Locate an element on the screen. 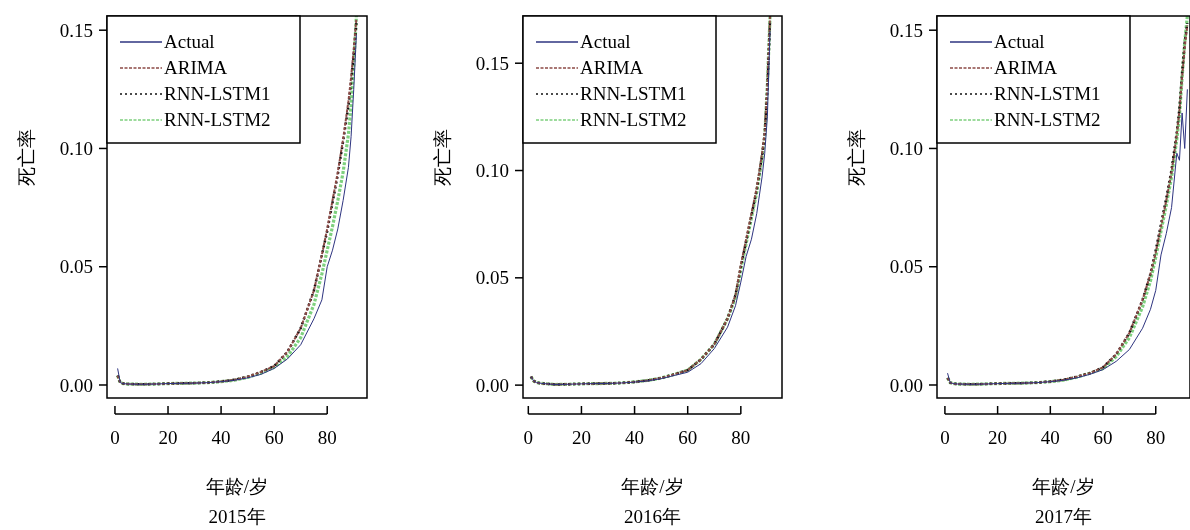 This screenshot has height=530, width=1190. text: 2015年 is located at coordinates (237, 516).